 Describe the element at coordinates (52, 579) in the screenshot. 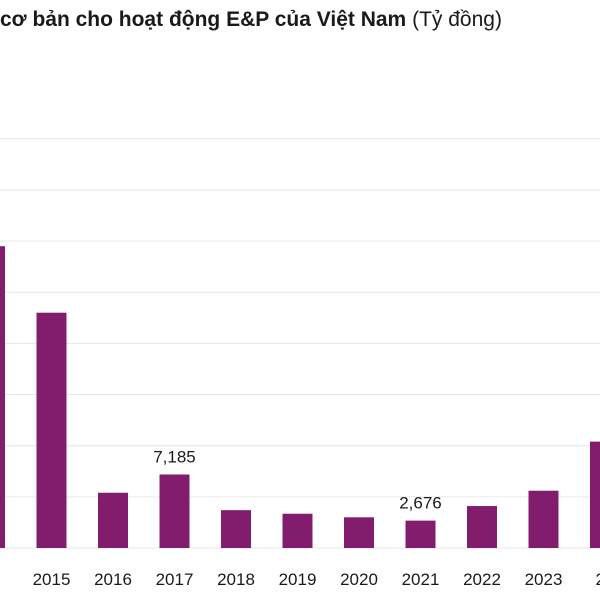

I see `x-tick-2015: 2015` at that location.